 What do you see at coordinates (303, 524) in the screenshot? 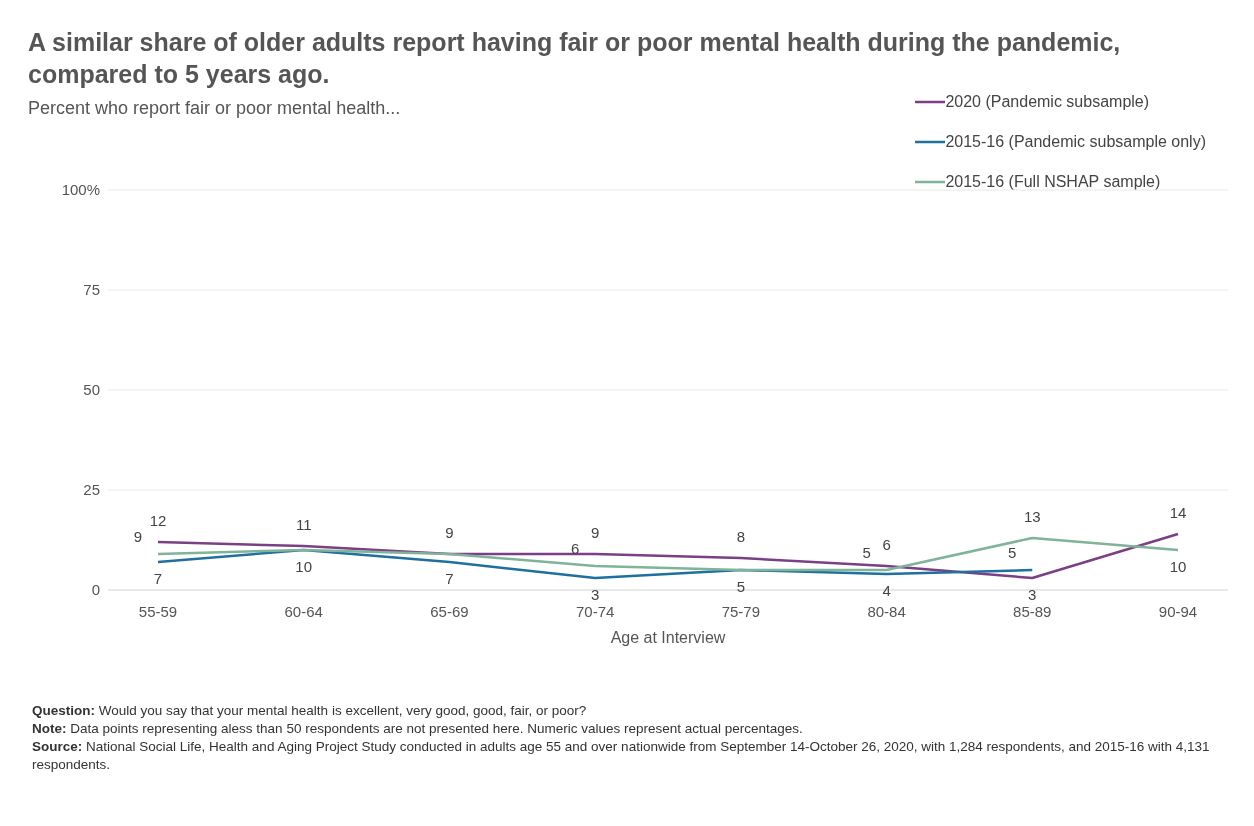
I see `data-label: 11` at bounding box center [303, 524].